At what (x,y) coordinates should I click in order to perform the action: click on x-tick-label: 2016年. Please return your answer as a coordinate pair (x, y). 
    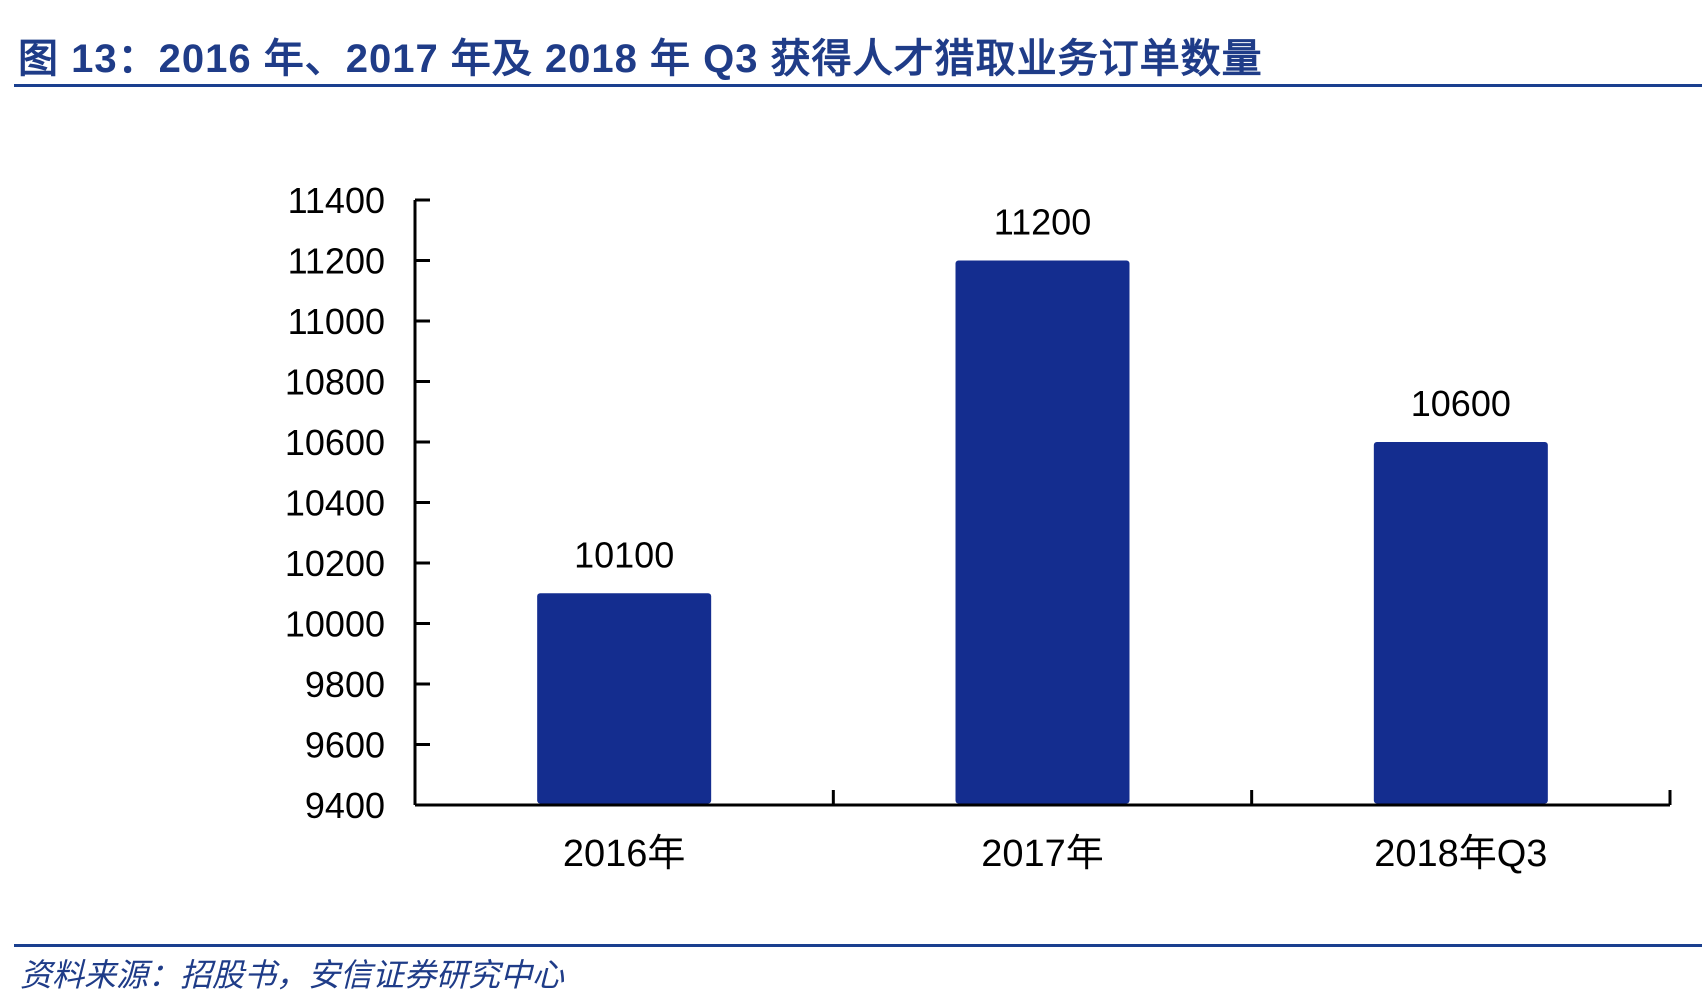
    Looking at the image, I should click on (624, 854).